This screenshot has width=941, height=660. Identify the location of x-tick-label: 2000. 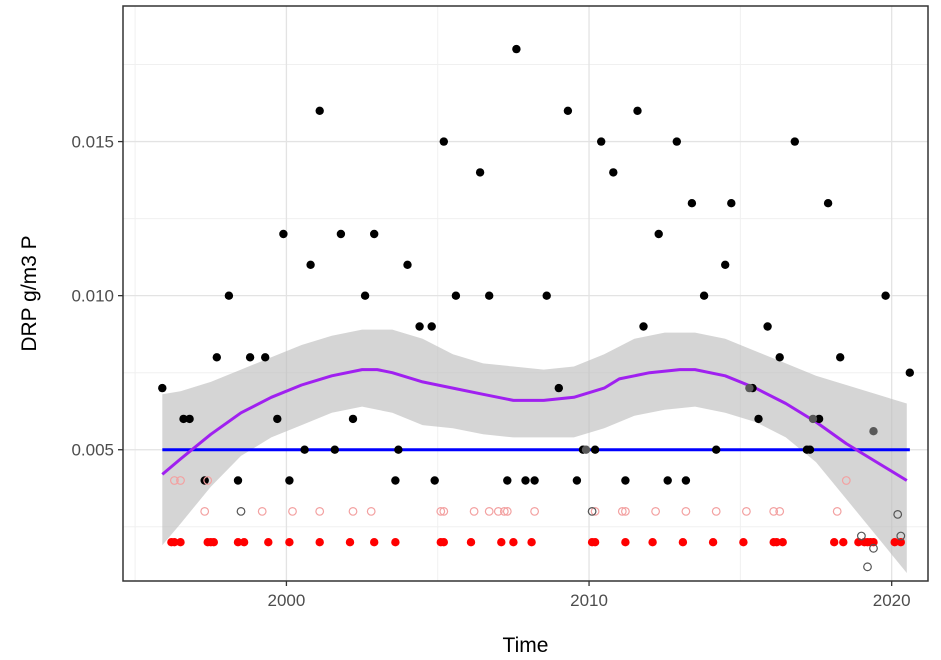
(287, 600).